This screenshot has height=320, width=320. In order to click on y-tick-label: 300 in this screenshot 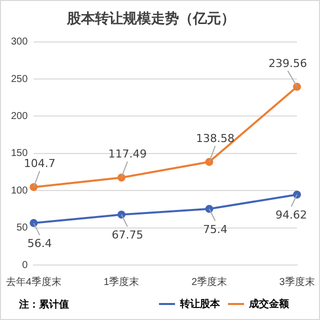, I will do `click(19, 42)`.